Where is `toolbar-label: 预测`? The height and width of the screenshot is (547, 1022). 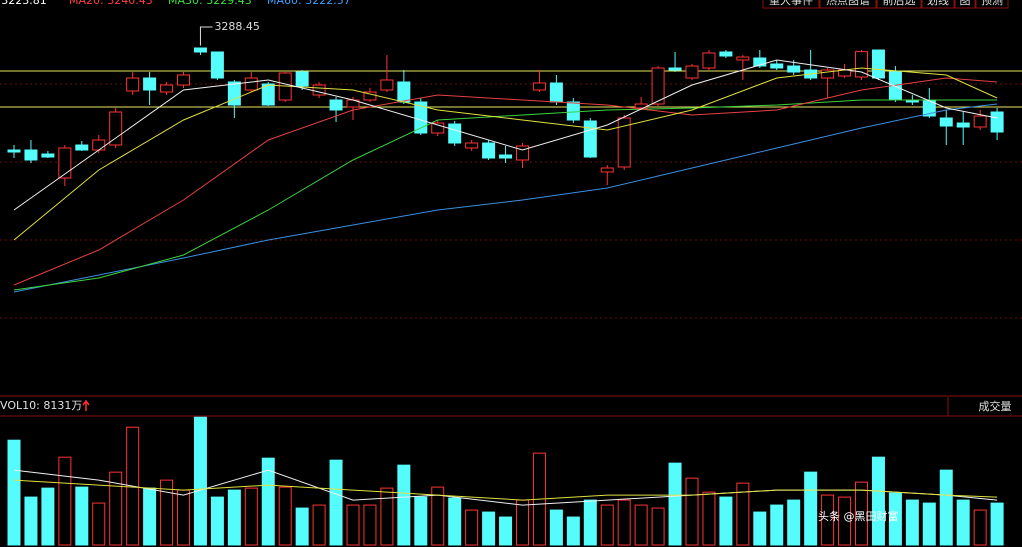
toolbar-label: 预测 is located at coordinates (992, 3).